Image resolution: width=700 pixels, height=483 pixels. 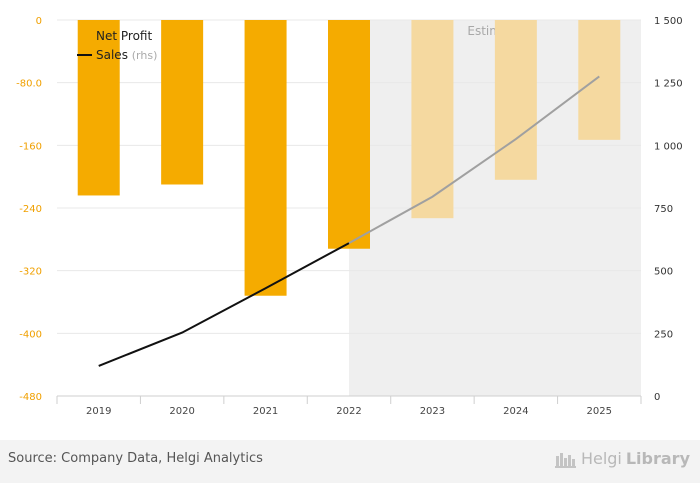 I want to click on brand-name: Helgi, so click(x=601, y=458).